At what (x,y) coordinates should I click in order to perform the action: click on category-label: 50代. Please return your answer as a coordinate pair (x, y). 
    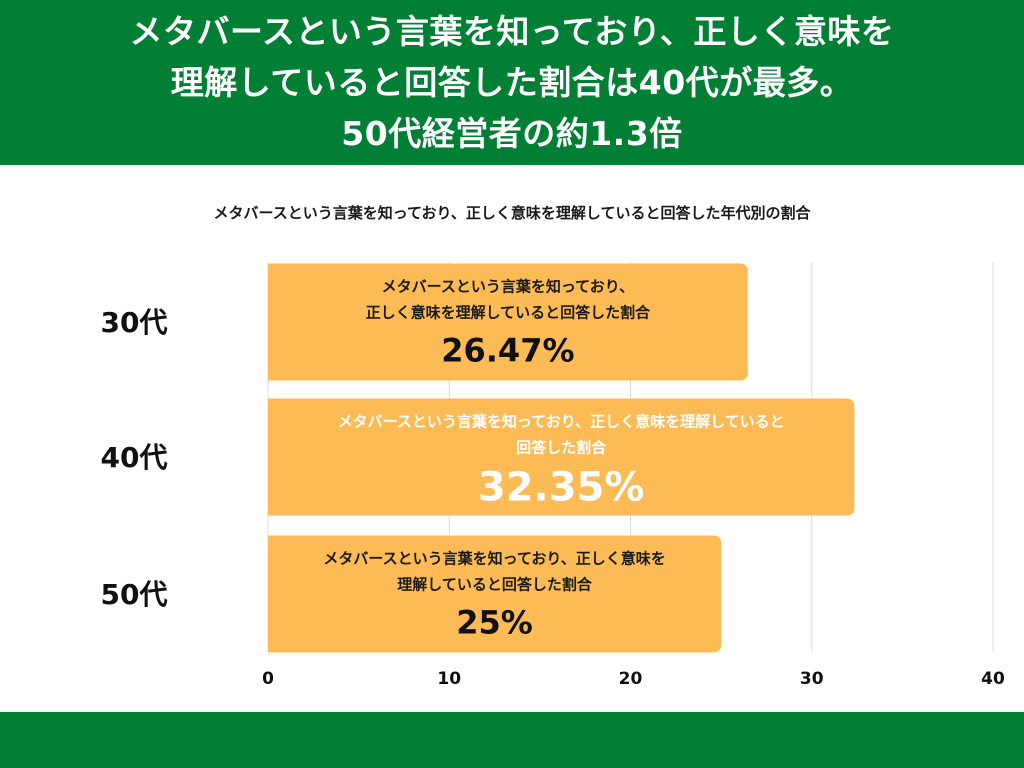
    Looking at the image, I should click on (134, 594).